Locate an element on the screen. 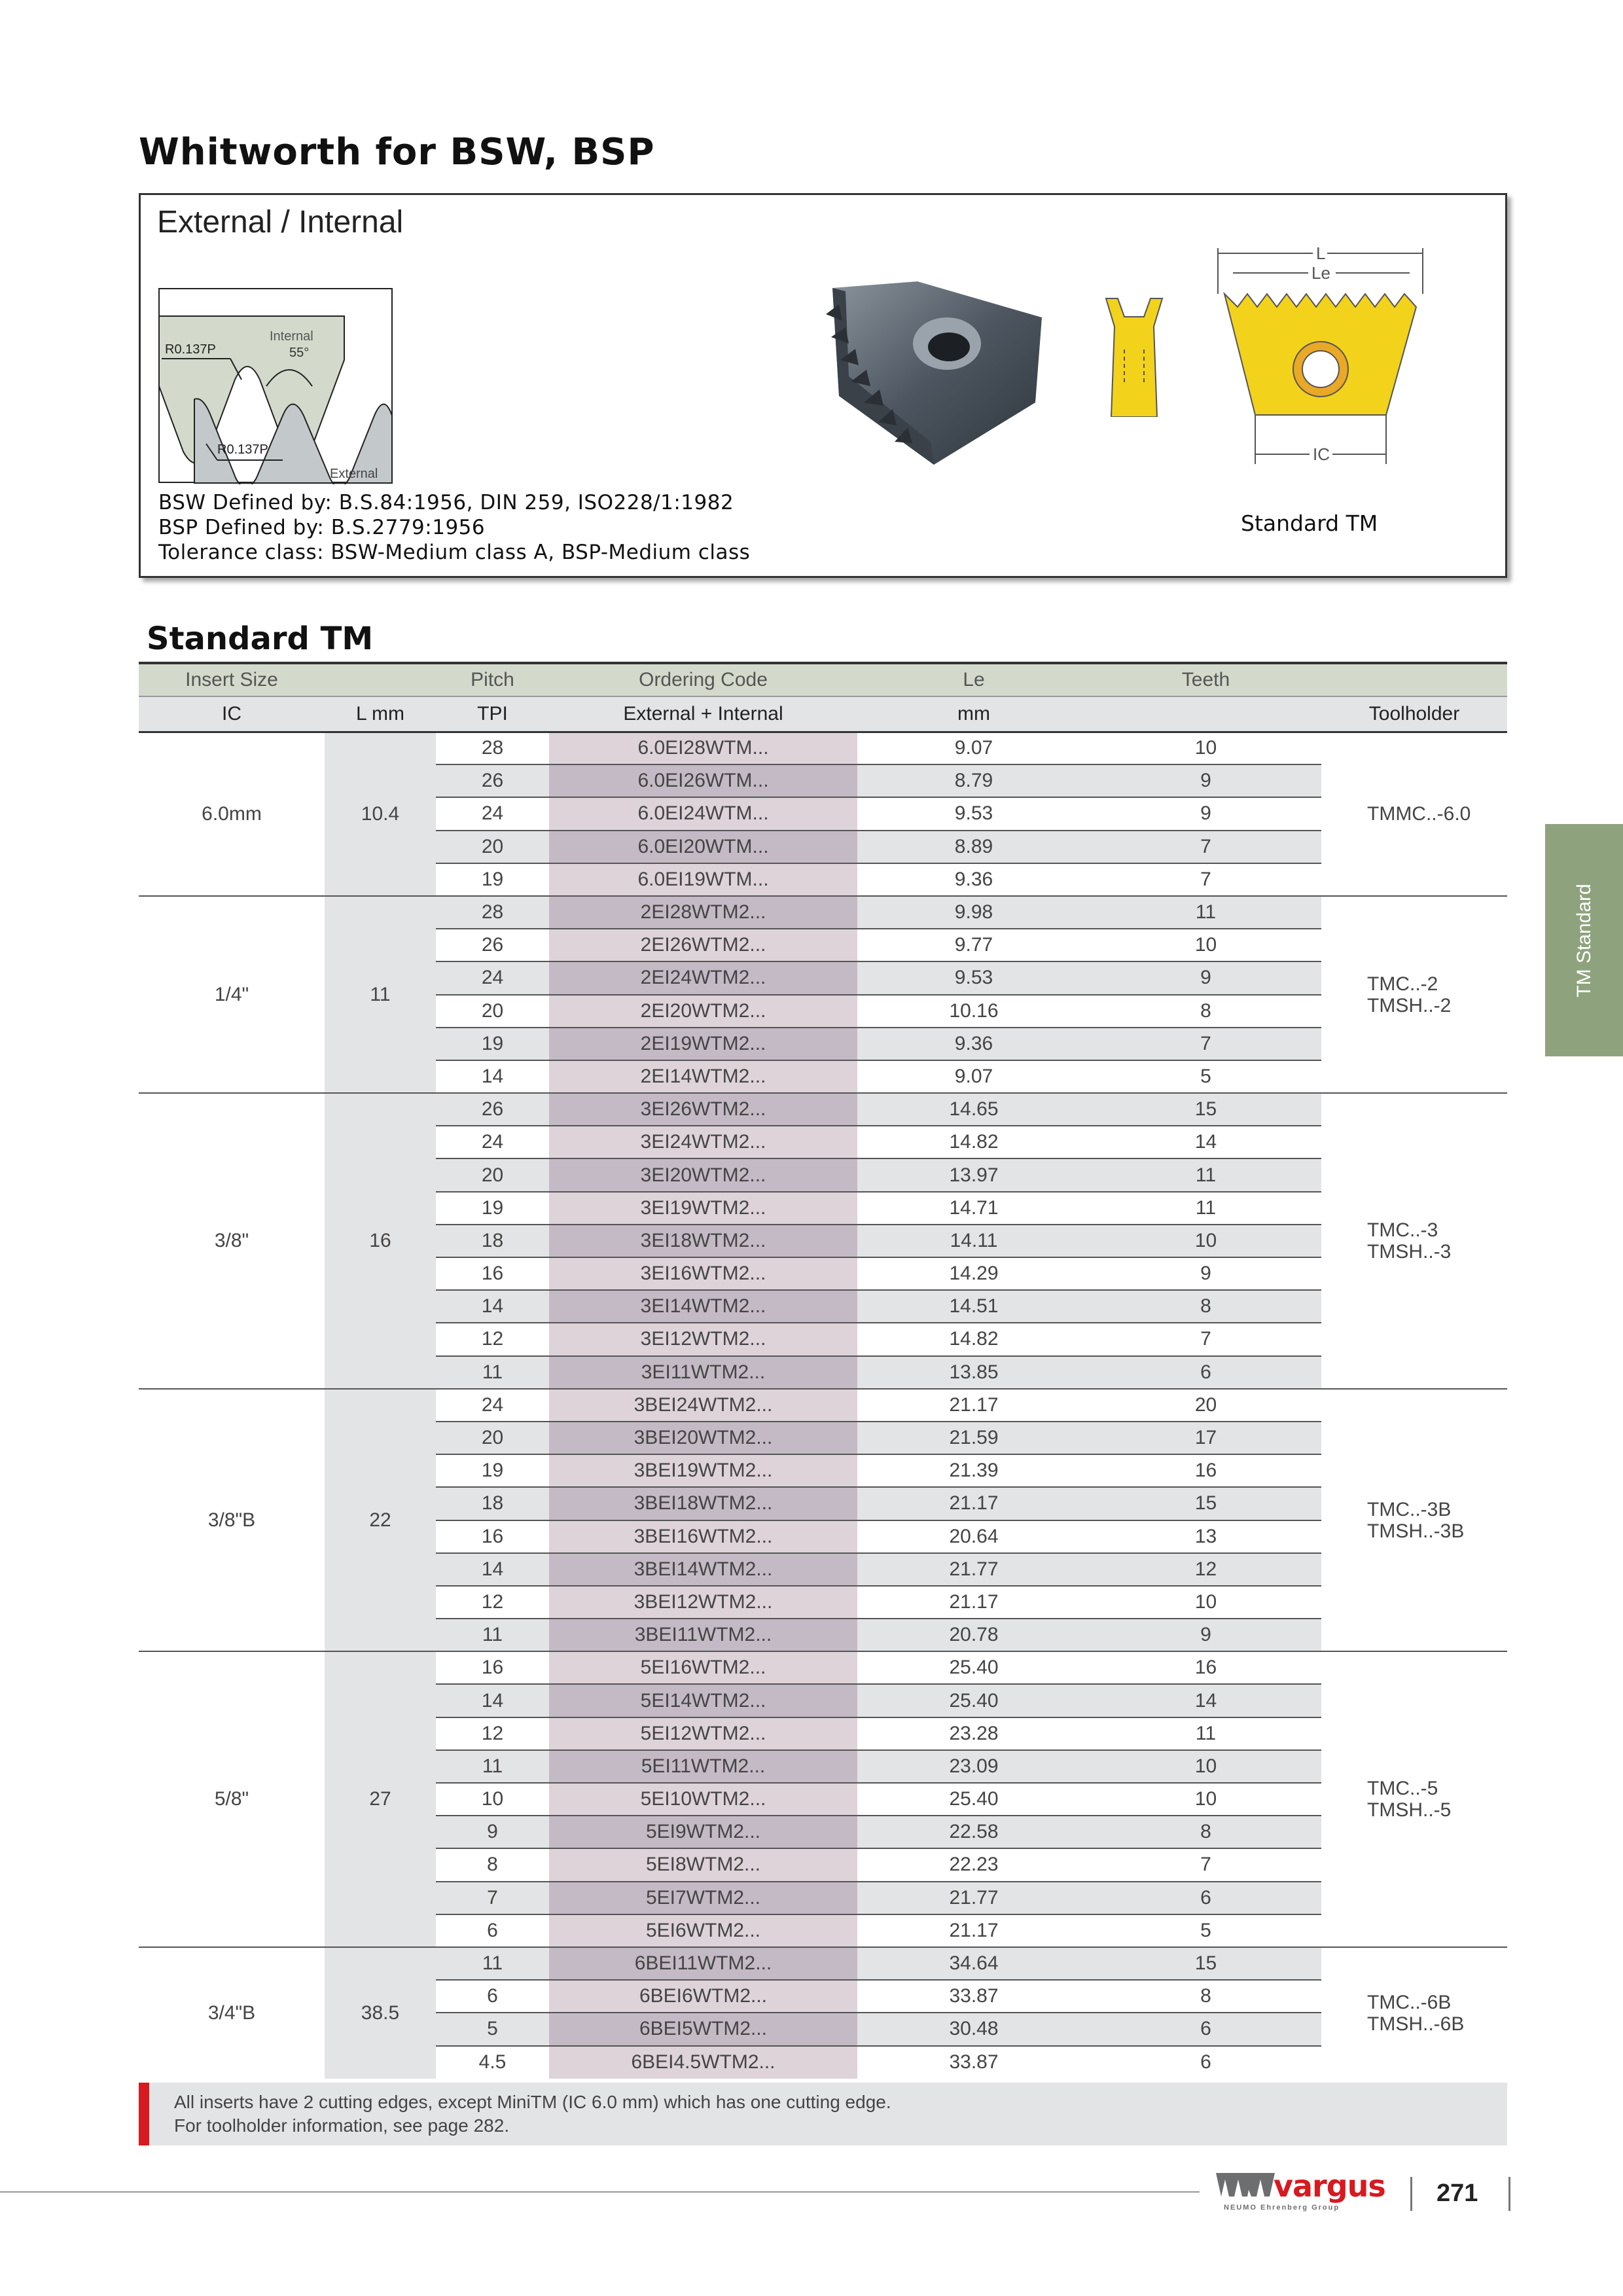 This screenshot has width=1623, height=2296. dim-Le: Le is located at coordinates (1320, 273).